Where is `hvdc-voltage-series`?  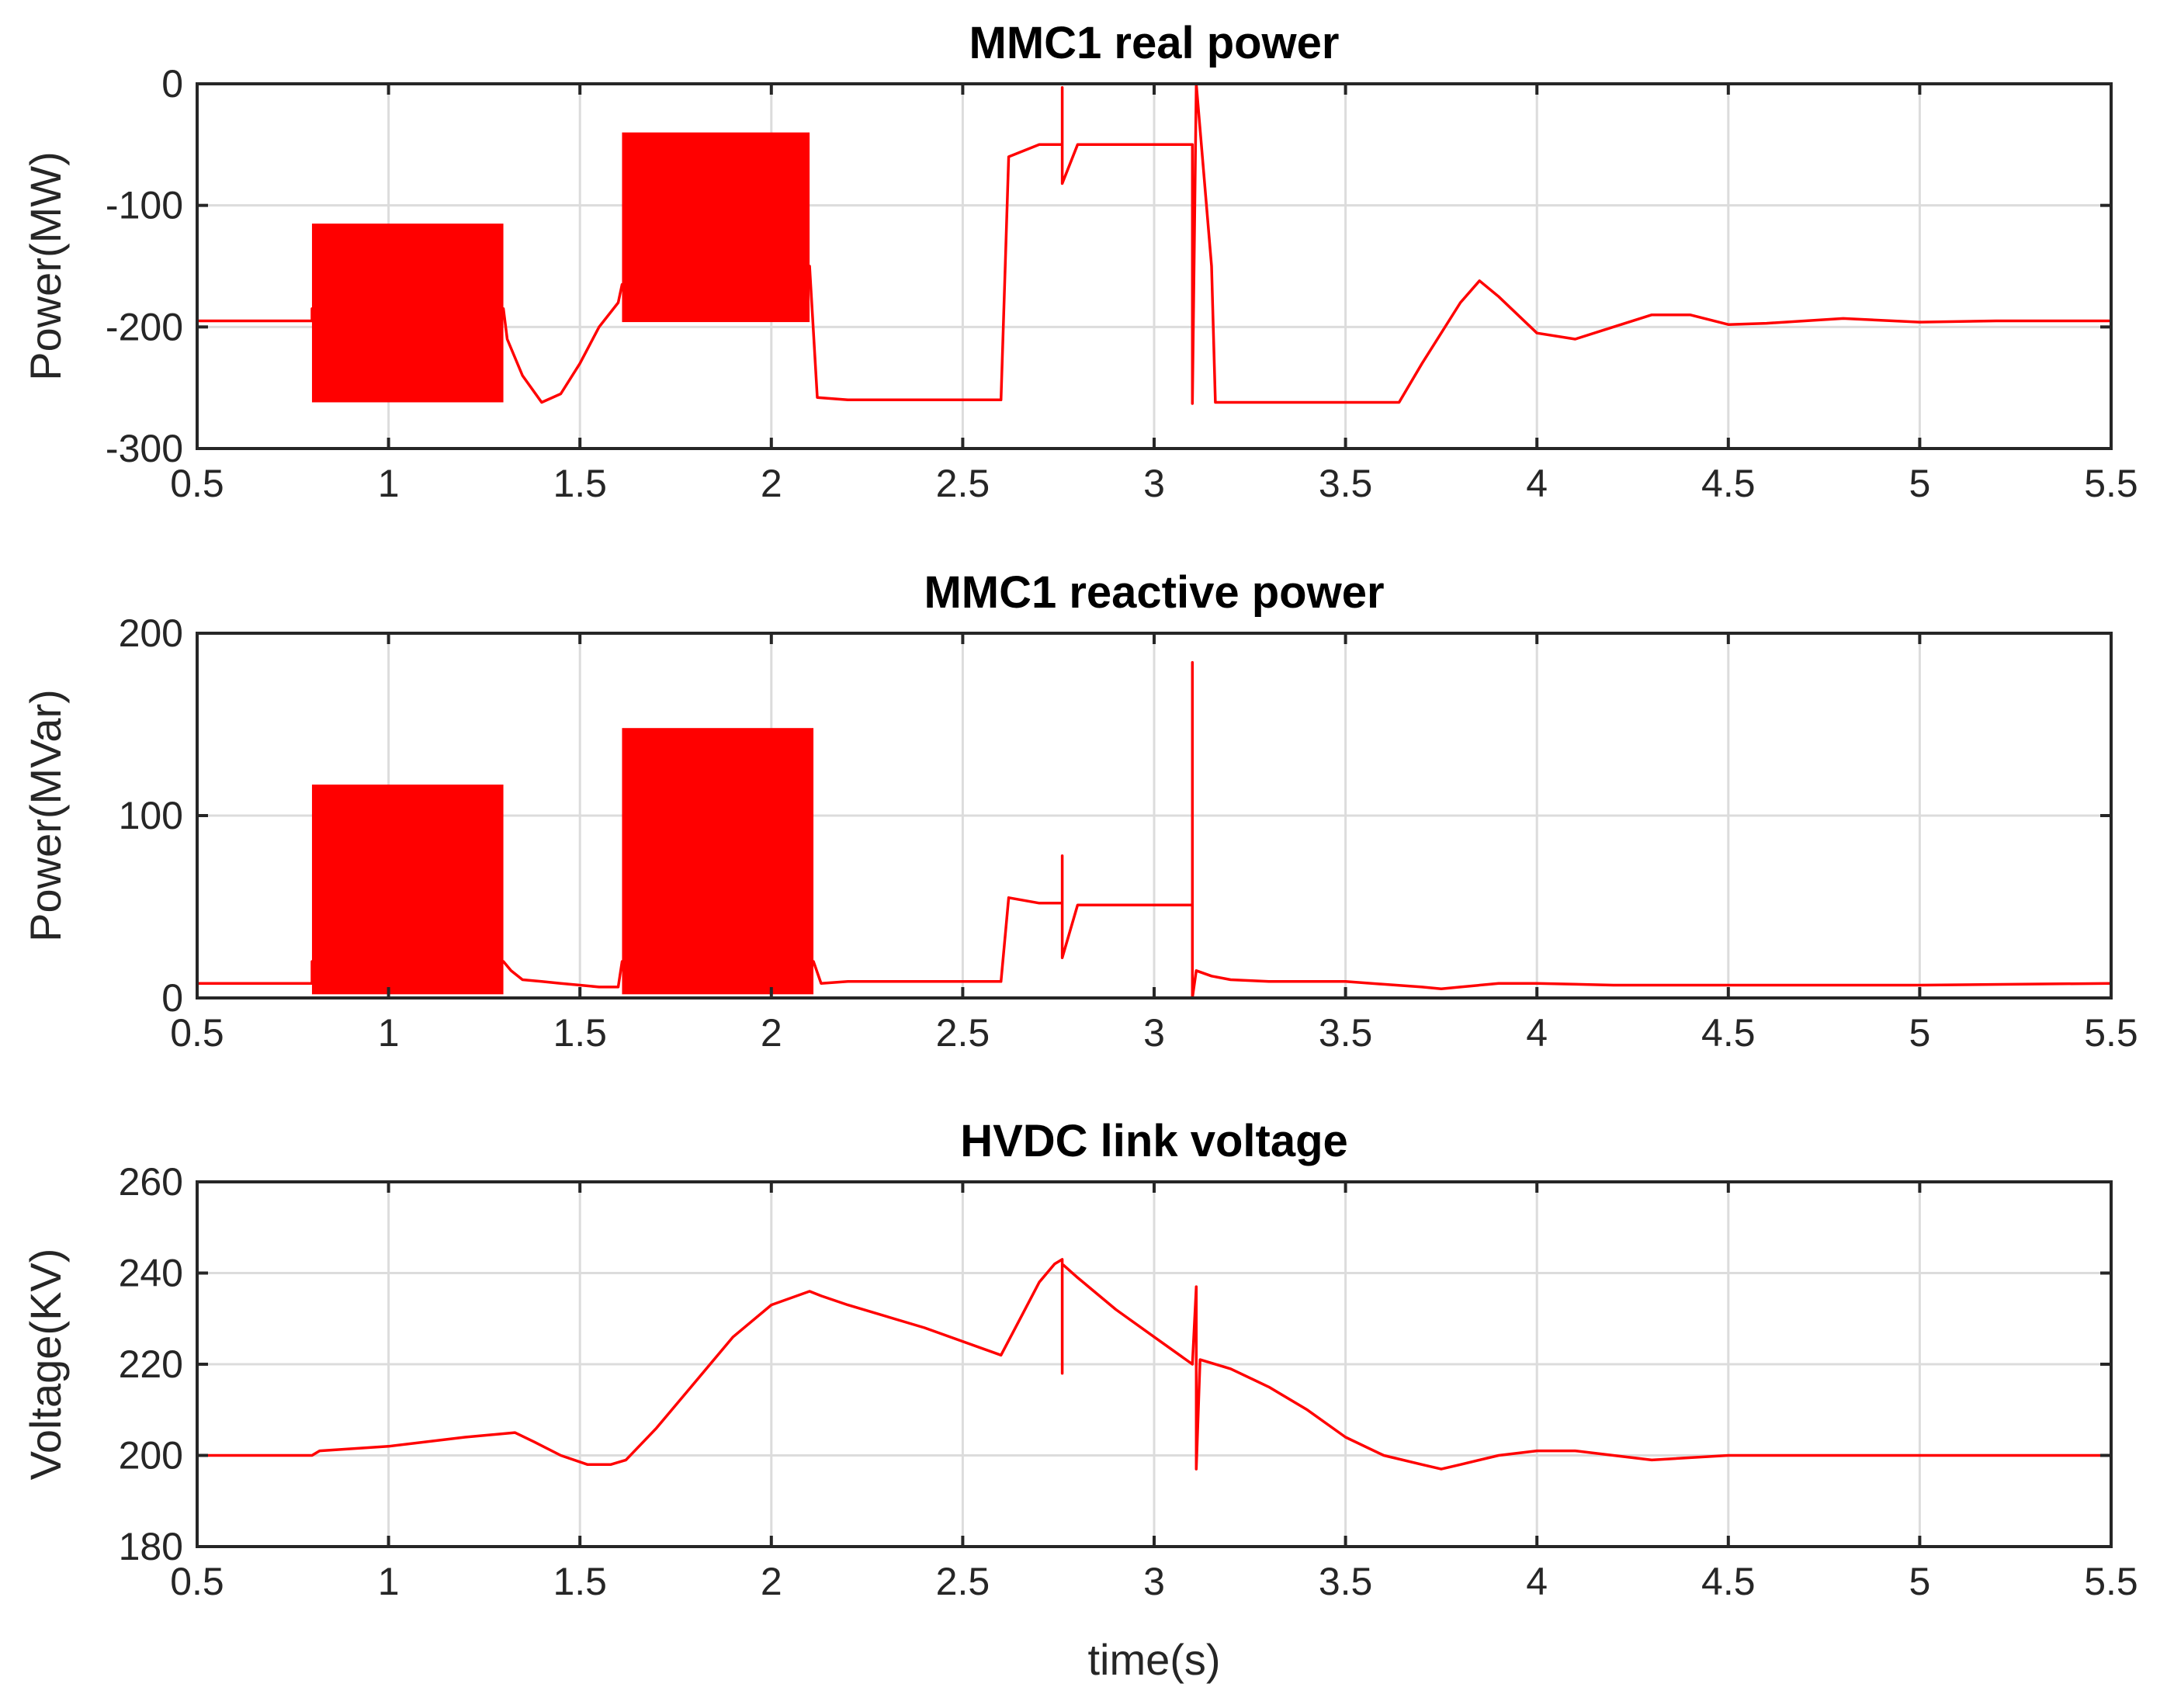
hvdc-voltage-series is located at coordinates (1154, 1364).